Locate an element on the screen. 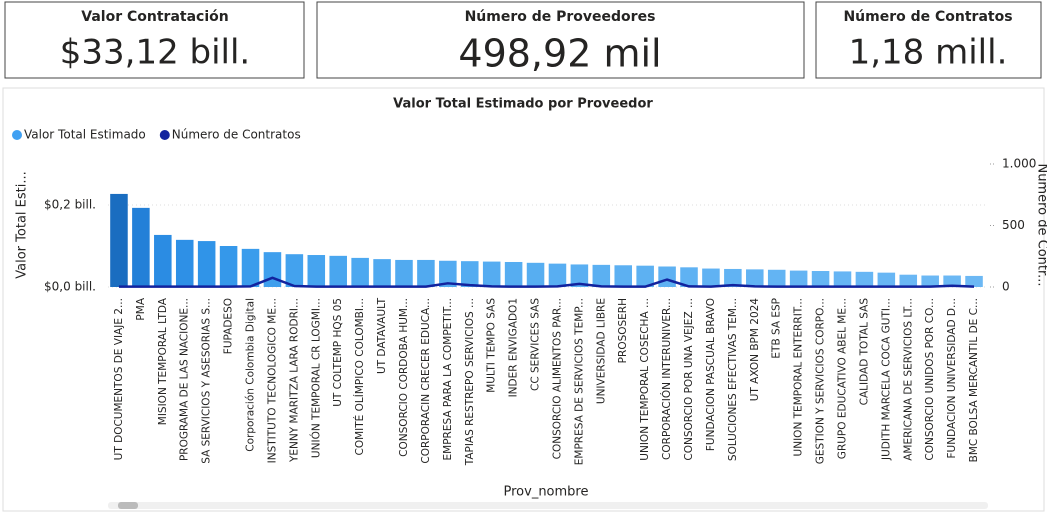 This screenshot has height=516, width=1047. x-tick-label: Corporación Colombia Digital is located at coordinates (251, 375).